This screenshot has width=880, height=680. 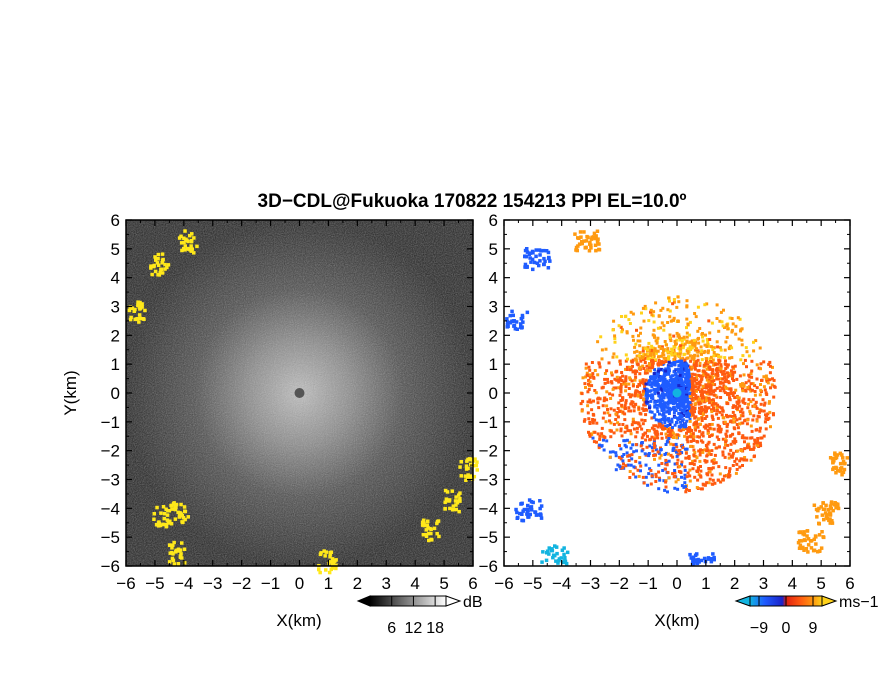 What do you see at coordinates (115, 307) in the screenshot?
I see `y-tick-label: 3` at bounding box center [115, 307].